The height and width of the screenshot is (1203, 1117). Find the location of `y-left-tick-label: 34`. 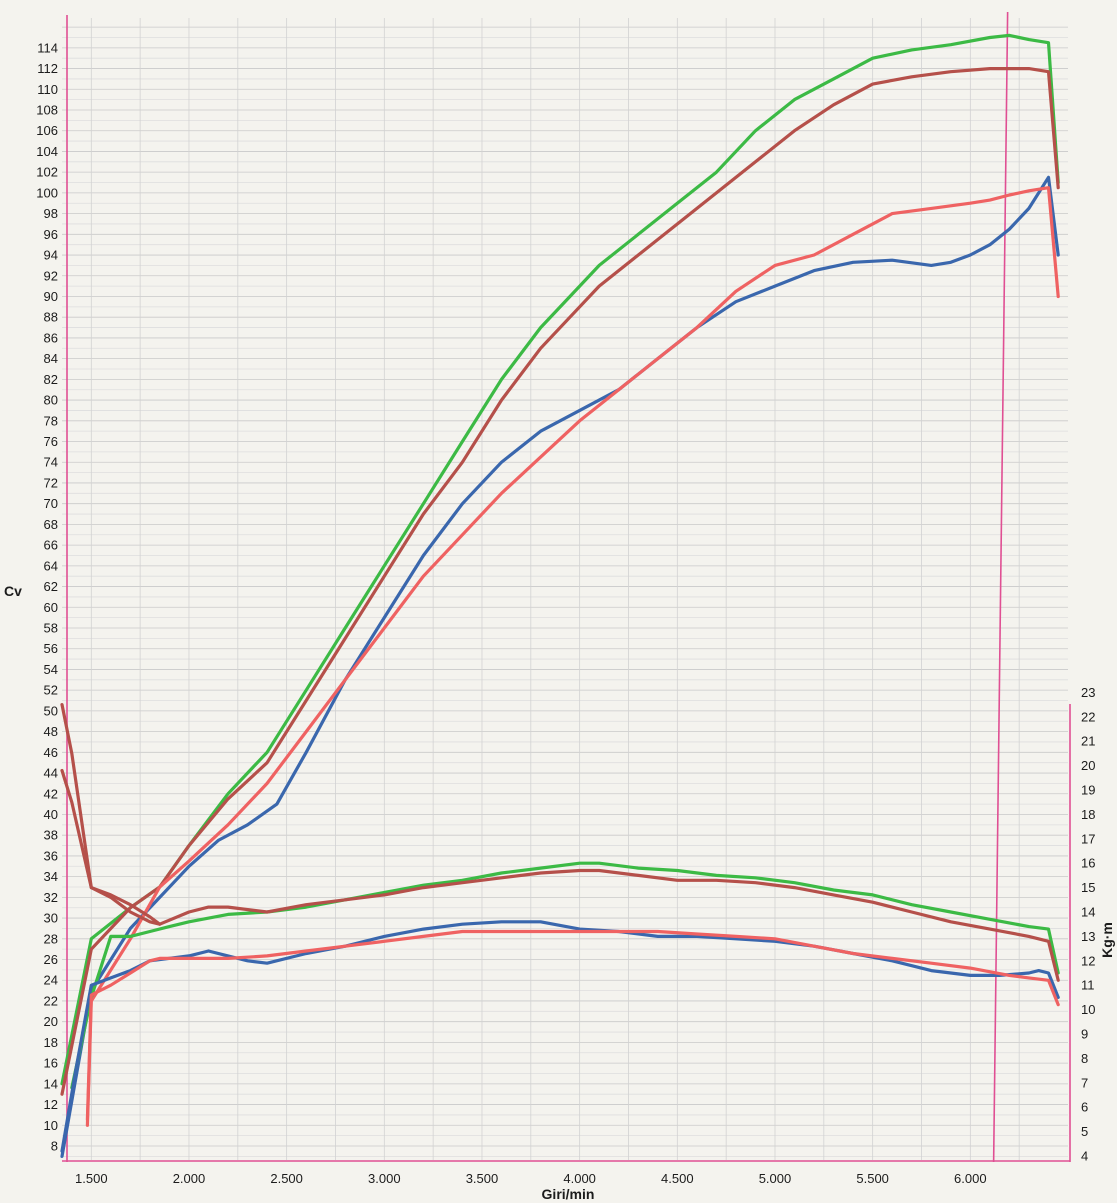

y-left-tick-label: 34 is located at coordinates (51, 876).